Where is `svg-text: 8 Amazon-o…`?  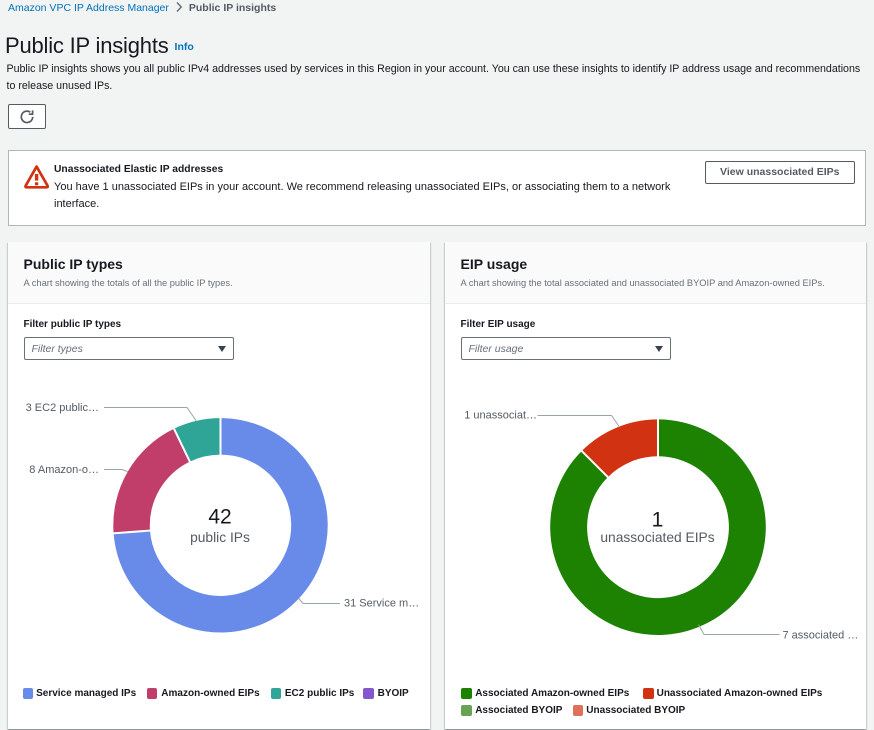 svg-text: 8 Amazon-o… is located at coordinates (64, 470).